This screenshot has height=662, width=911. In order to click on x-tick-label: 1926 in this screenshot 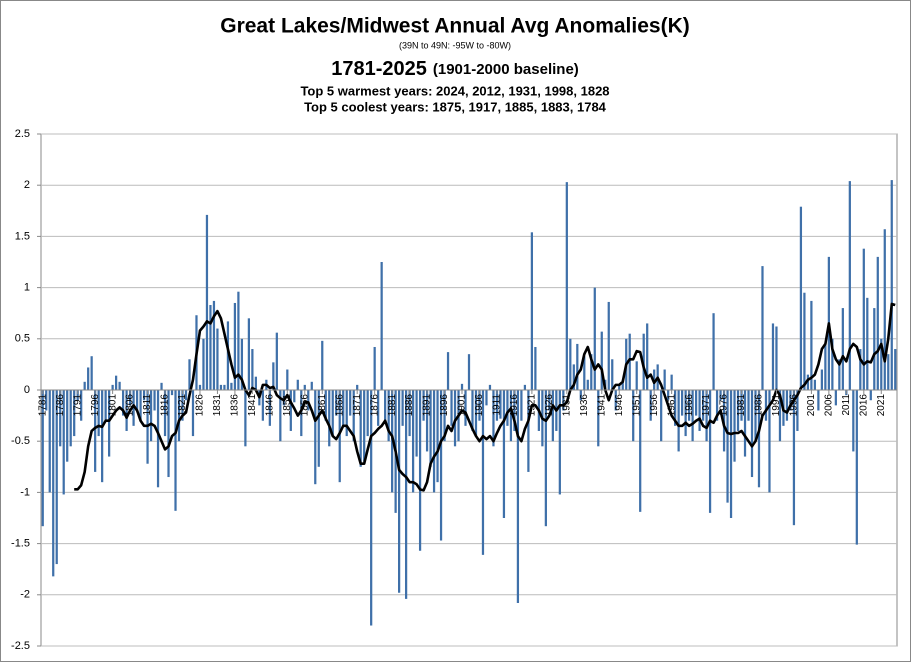, I will do `click(549, 405)`.